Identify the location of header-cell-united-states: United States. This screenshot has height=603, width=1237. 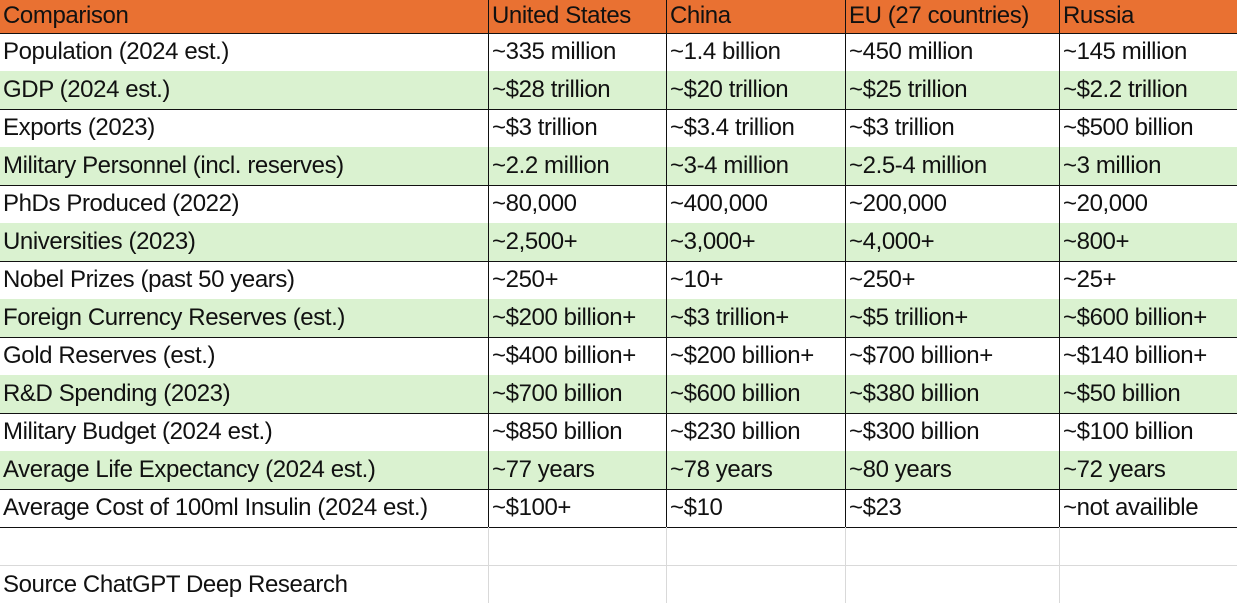
(578, 16).